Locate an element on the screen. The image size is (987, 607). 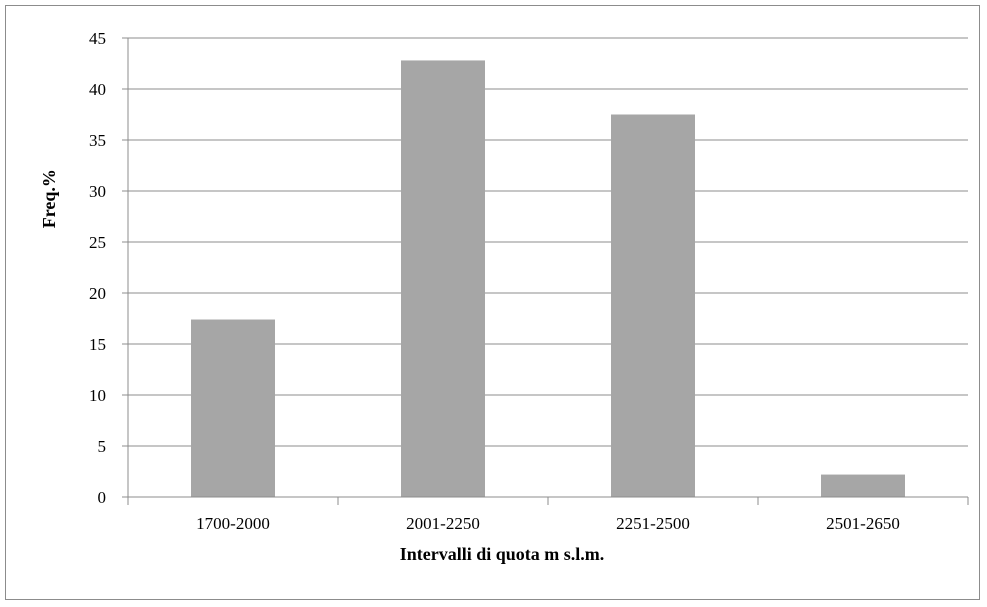
bar-1700-2000 is located at coordinates (233, 408).